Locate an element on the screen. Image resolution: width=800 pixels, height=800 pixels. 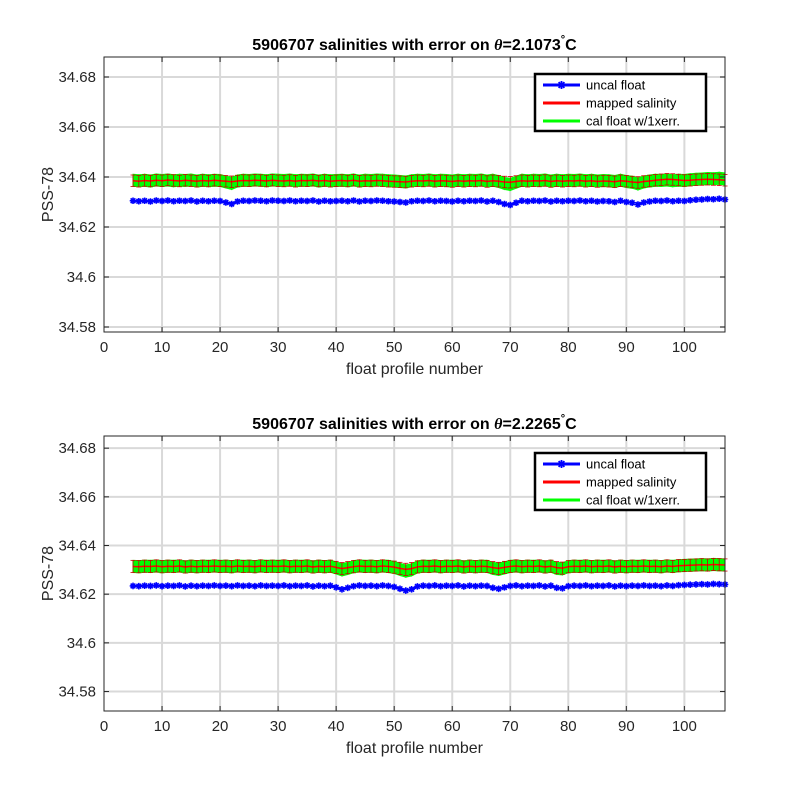
y-tick-label: 34.66 is located at coordinates (77, 497).